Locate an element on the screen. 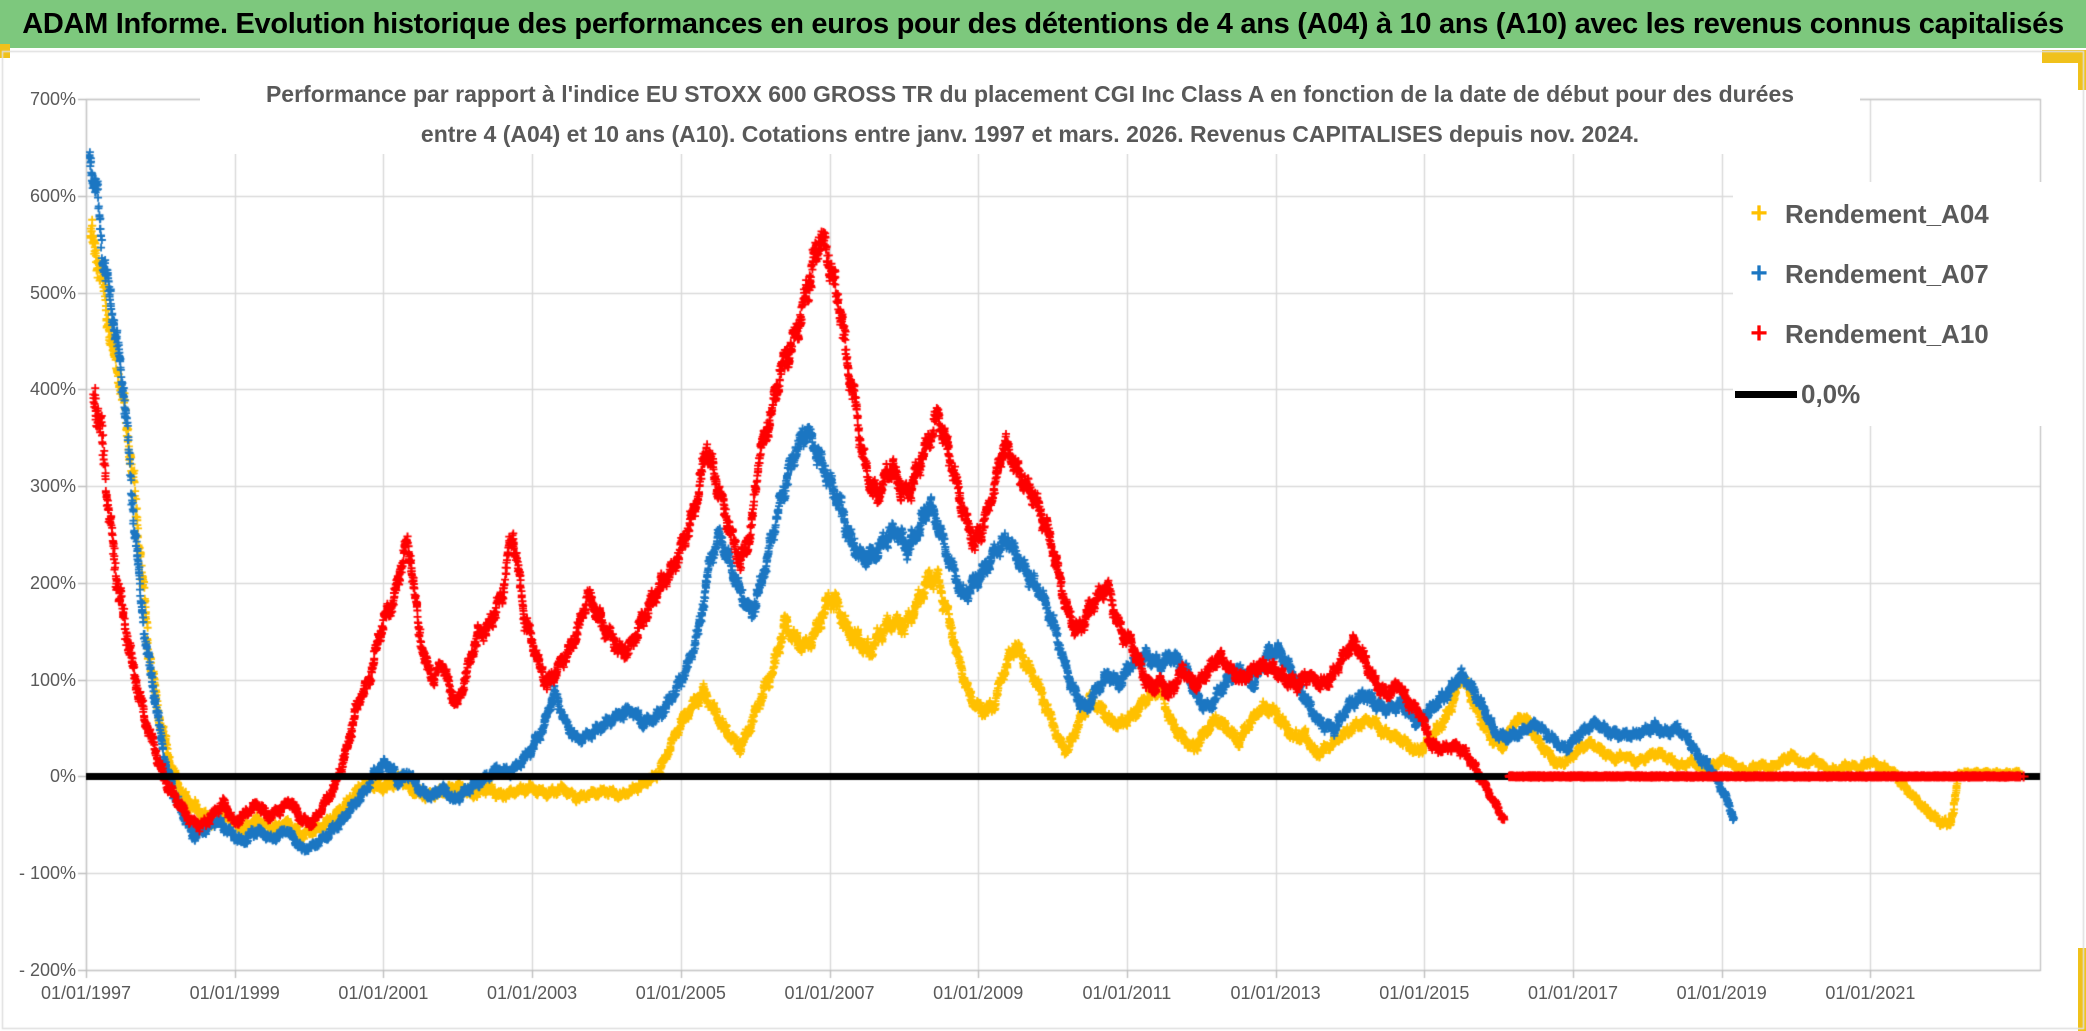 This screenshot has width=2086, height=1031. y-axis-label: 0% is located at coordinates (62, 776).